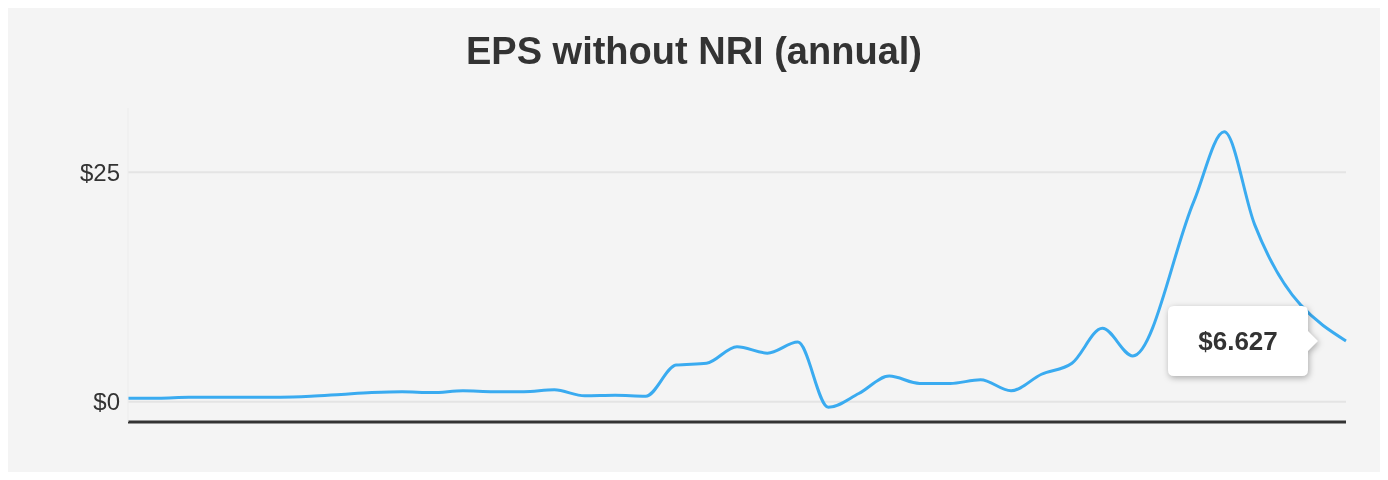 The height and width of the screenshot is (480, 1388). I want to click on chart-title: EPS without NRI (annual), so click(694, 51).